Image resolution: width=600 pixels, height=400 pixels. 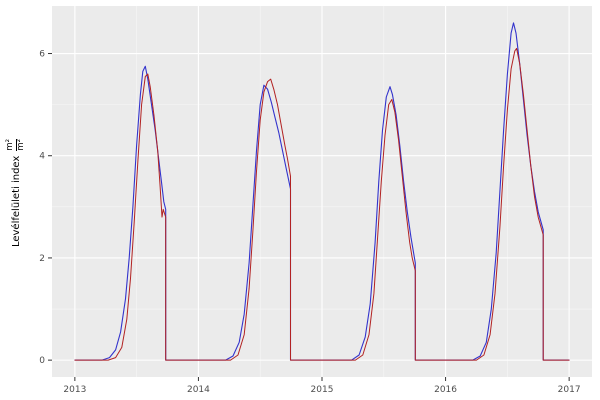 What do you see at coordinates (42, 157) in the screenshot?
I see `y-axis-tick-label: 4` at bounding box center [42, 157].